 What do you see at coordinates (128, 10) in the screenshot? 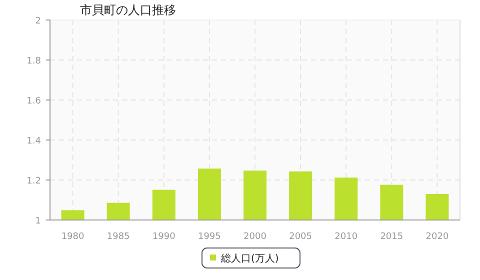
I see `chart-title: 市貝町の人口推移` at bounding box center [128, 10].